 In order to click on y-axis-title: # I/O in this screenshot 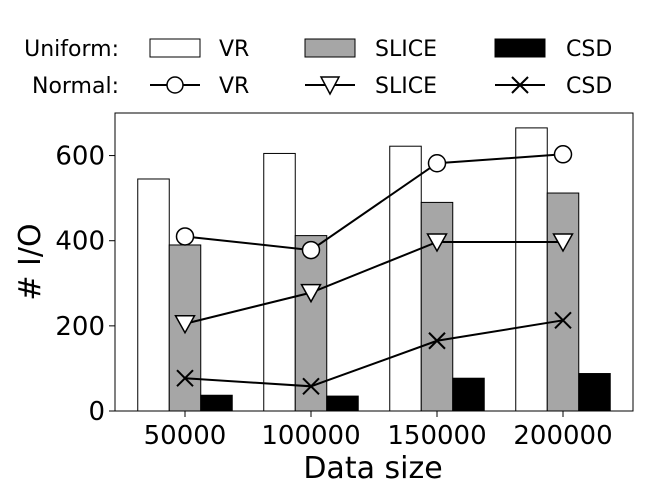, I will do `click(30, 261)`.